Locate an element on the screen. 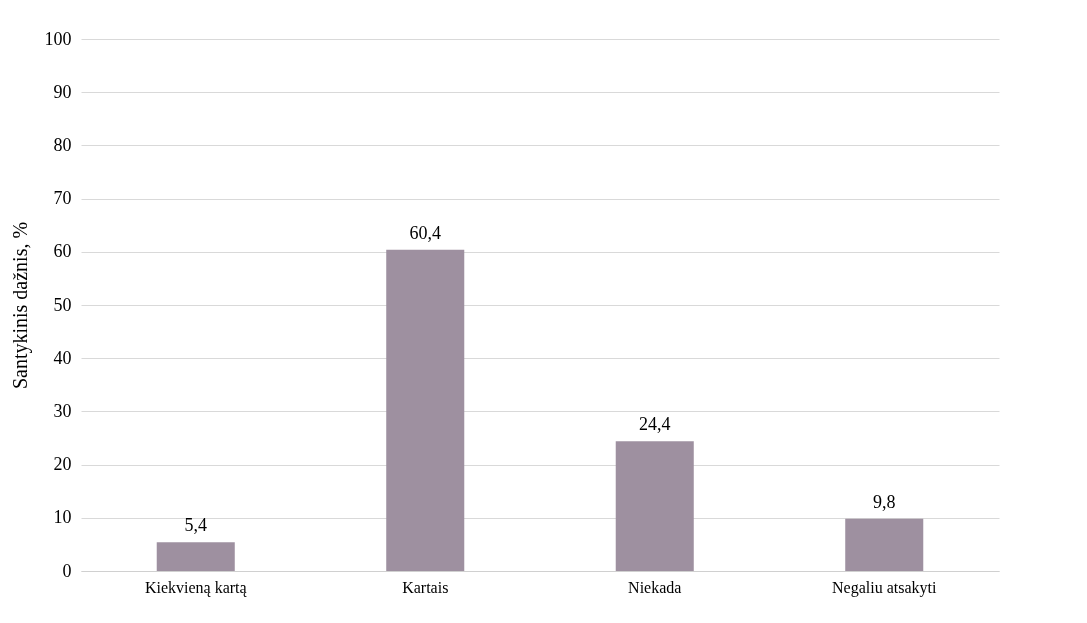  data-label: 9,8 is located at coordinates (884, 501).